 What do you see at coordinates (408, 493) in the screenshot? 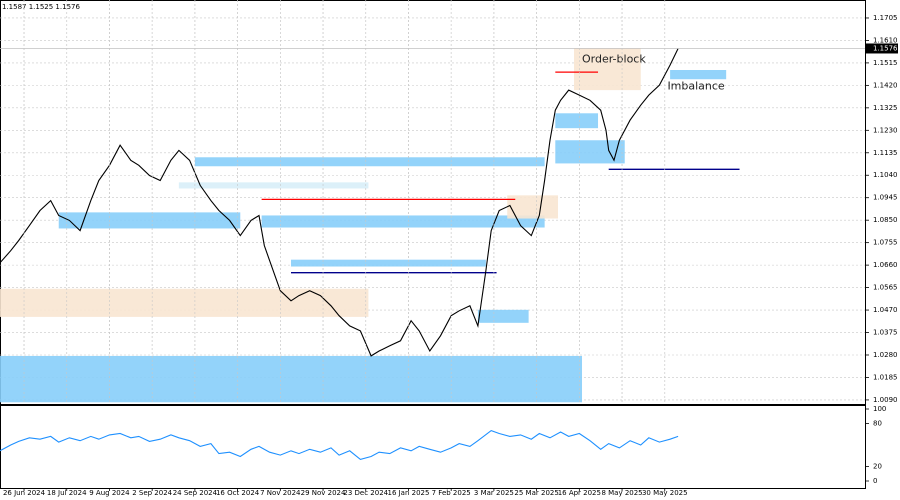
I see `x-tick-label: 16 Jan 2025` at bounding box center [408, 493].